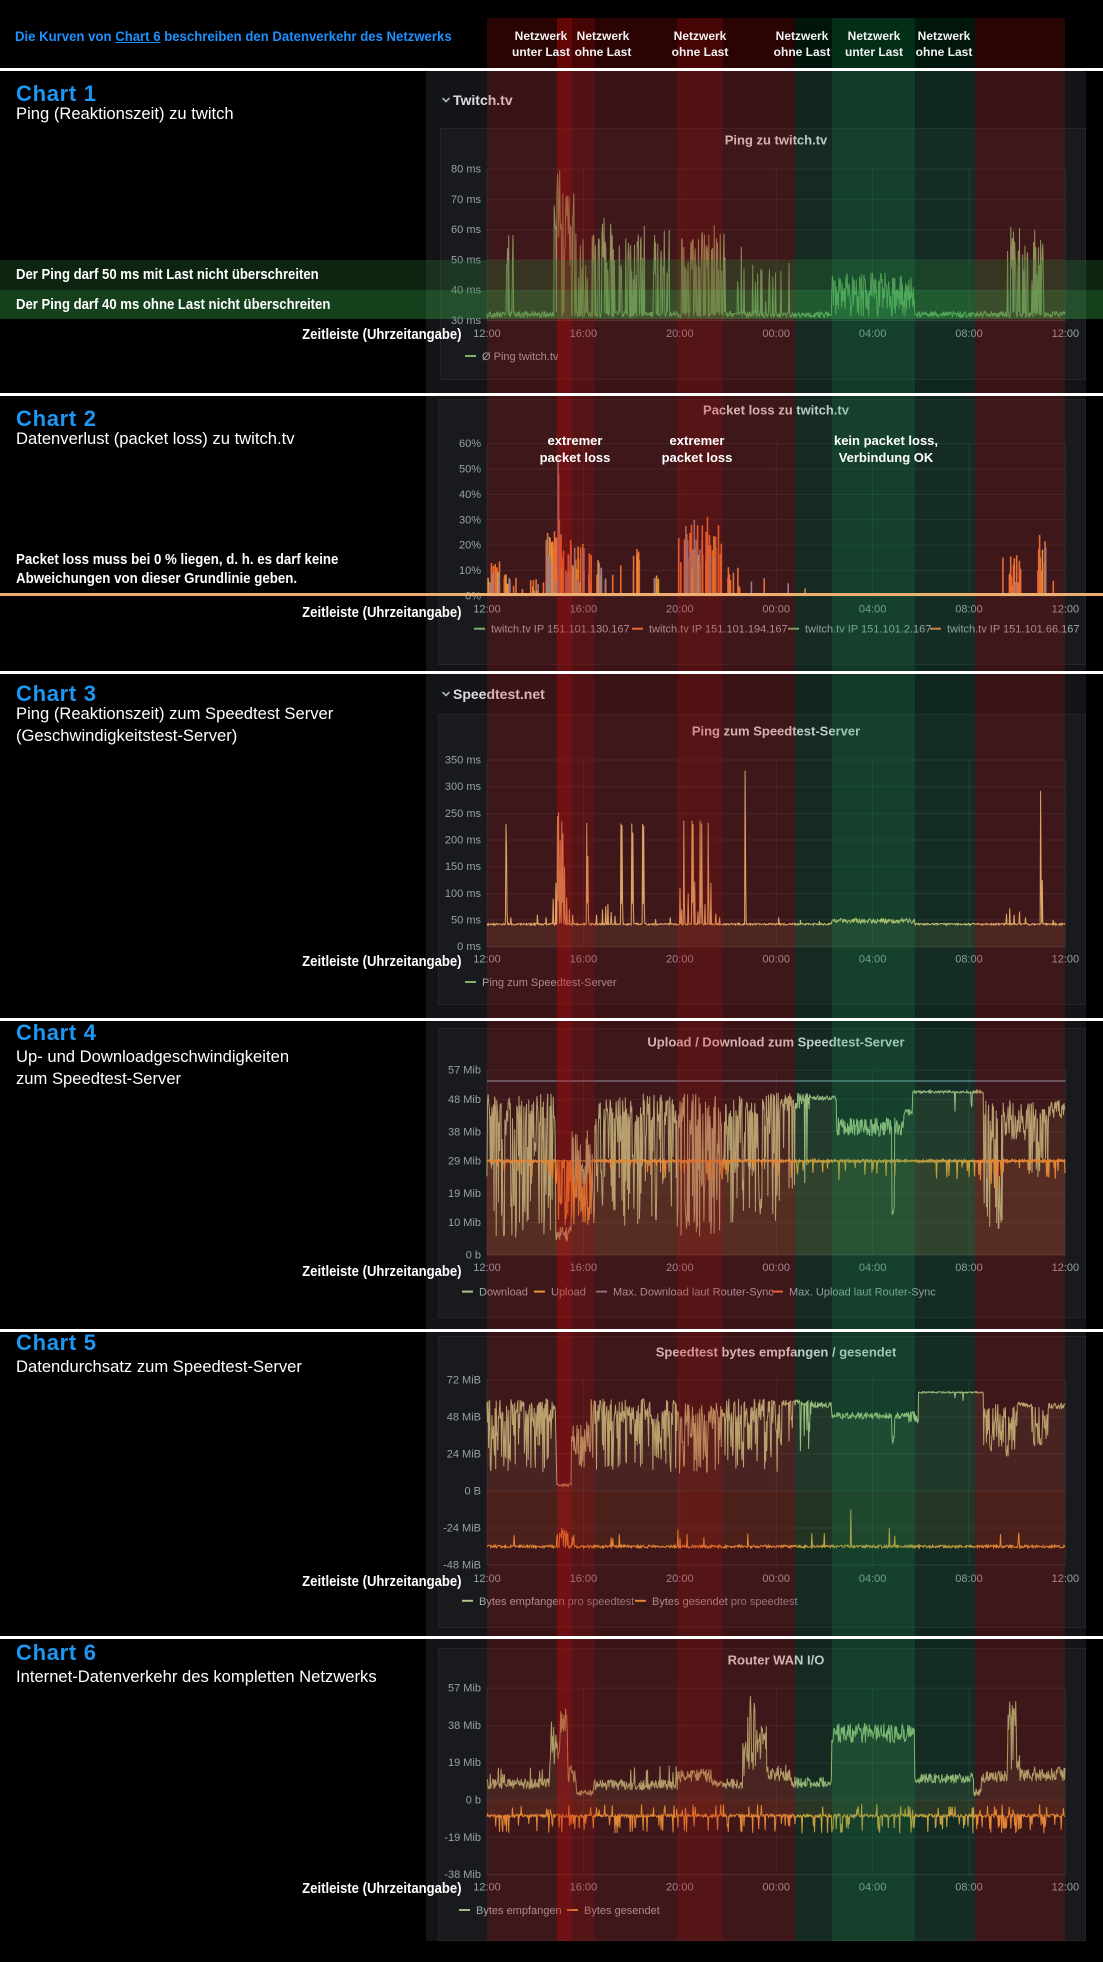  What do you see at coordinates (775, 1042) in the screenshot?
I see `svg-text:Upload / Download zum Speedtes: Upload / Download zum Speedtest-Server` at bounding box center [775, 1042].